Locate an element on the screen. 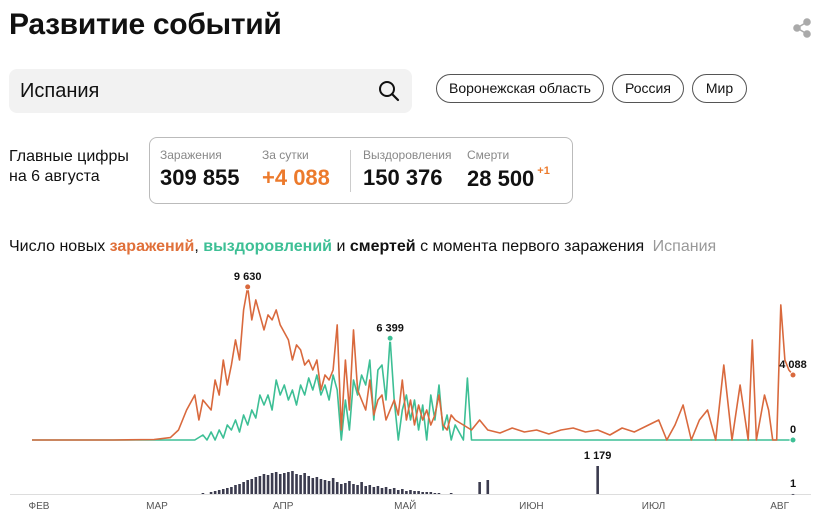 Image resolution: width=821 pixels, height=518 pixels. caption-text: Число новых is located at coordinates (57, 246).